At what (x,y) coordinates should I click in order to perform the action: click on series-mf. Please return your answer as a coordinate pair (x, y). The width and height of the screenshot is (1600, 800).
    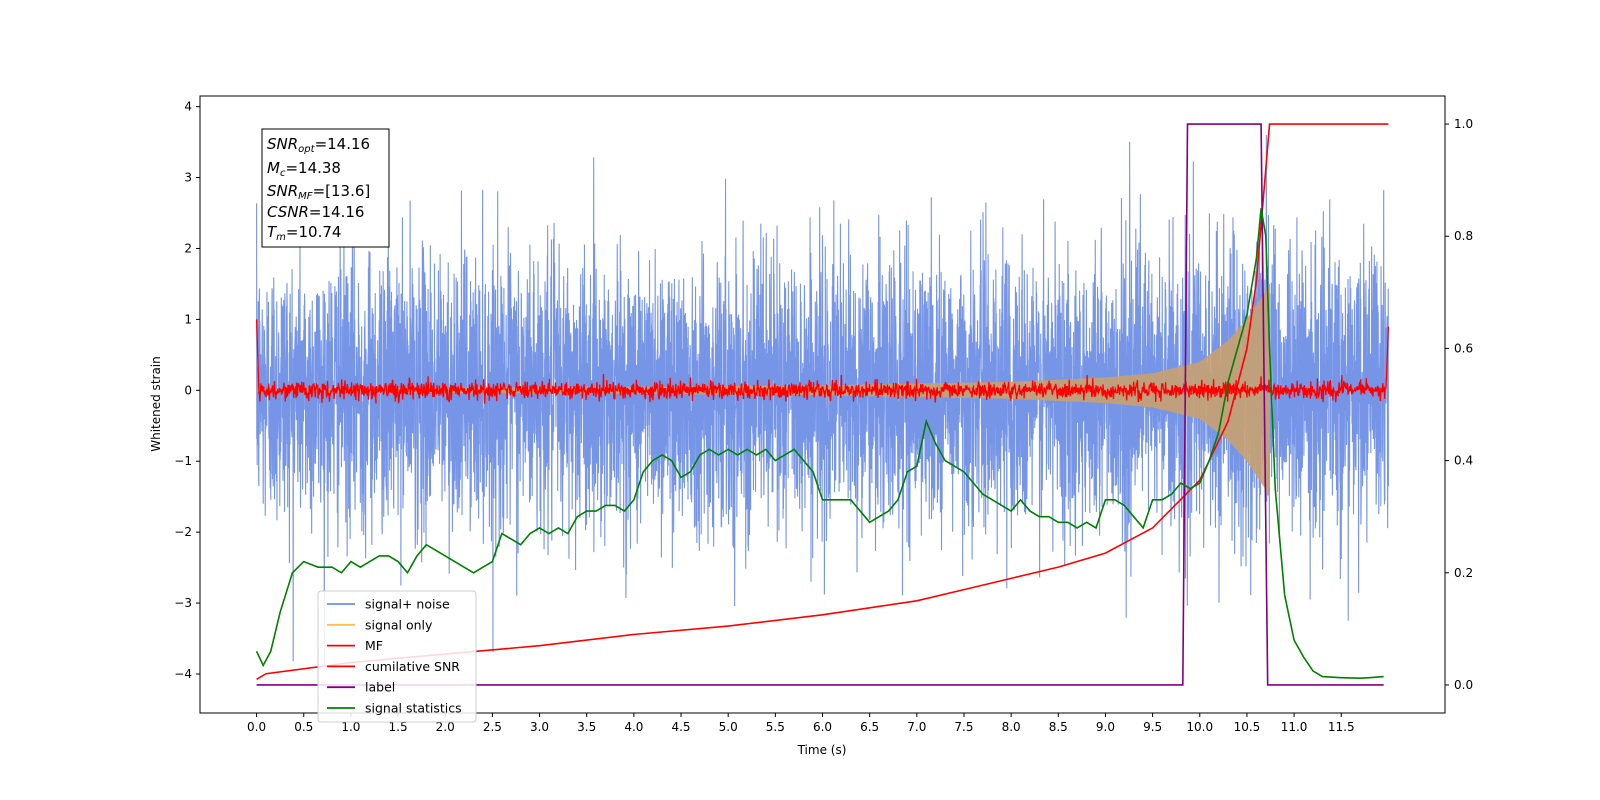
    Looking at the image, I should click on (822, 361).